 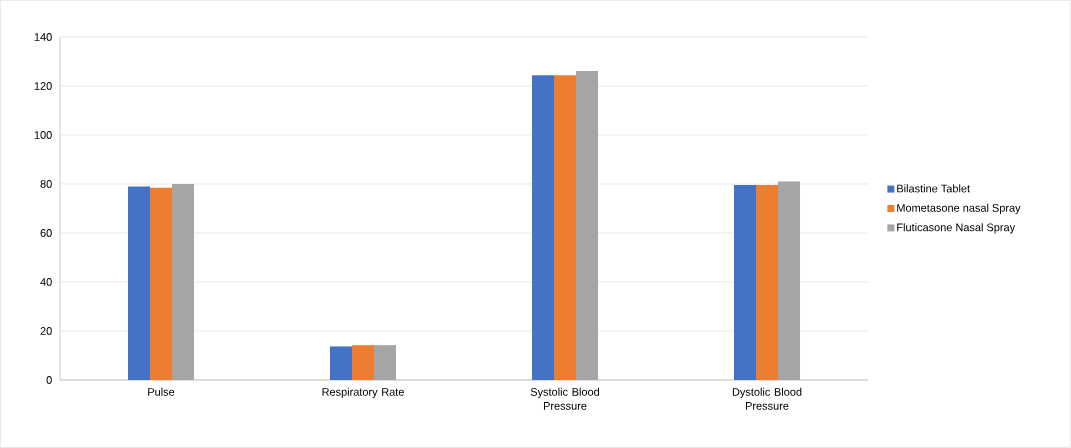 I want to click on y-tick-label: 60, so click(x=46, y=233).